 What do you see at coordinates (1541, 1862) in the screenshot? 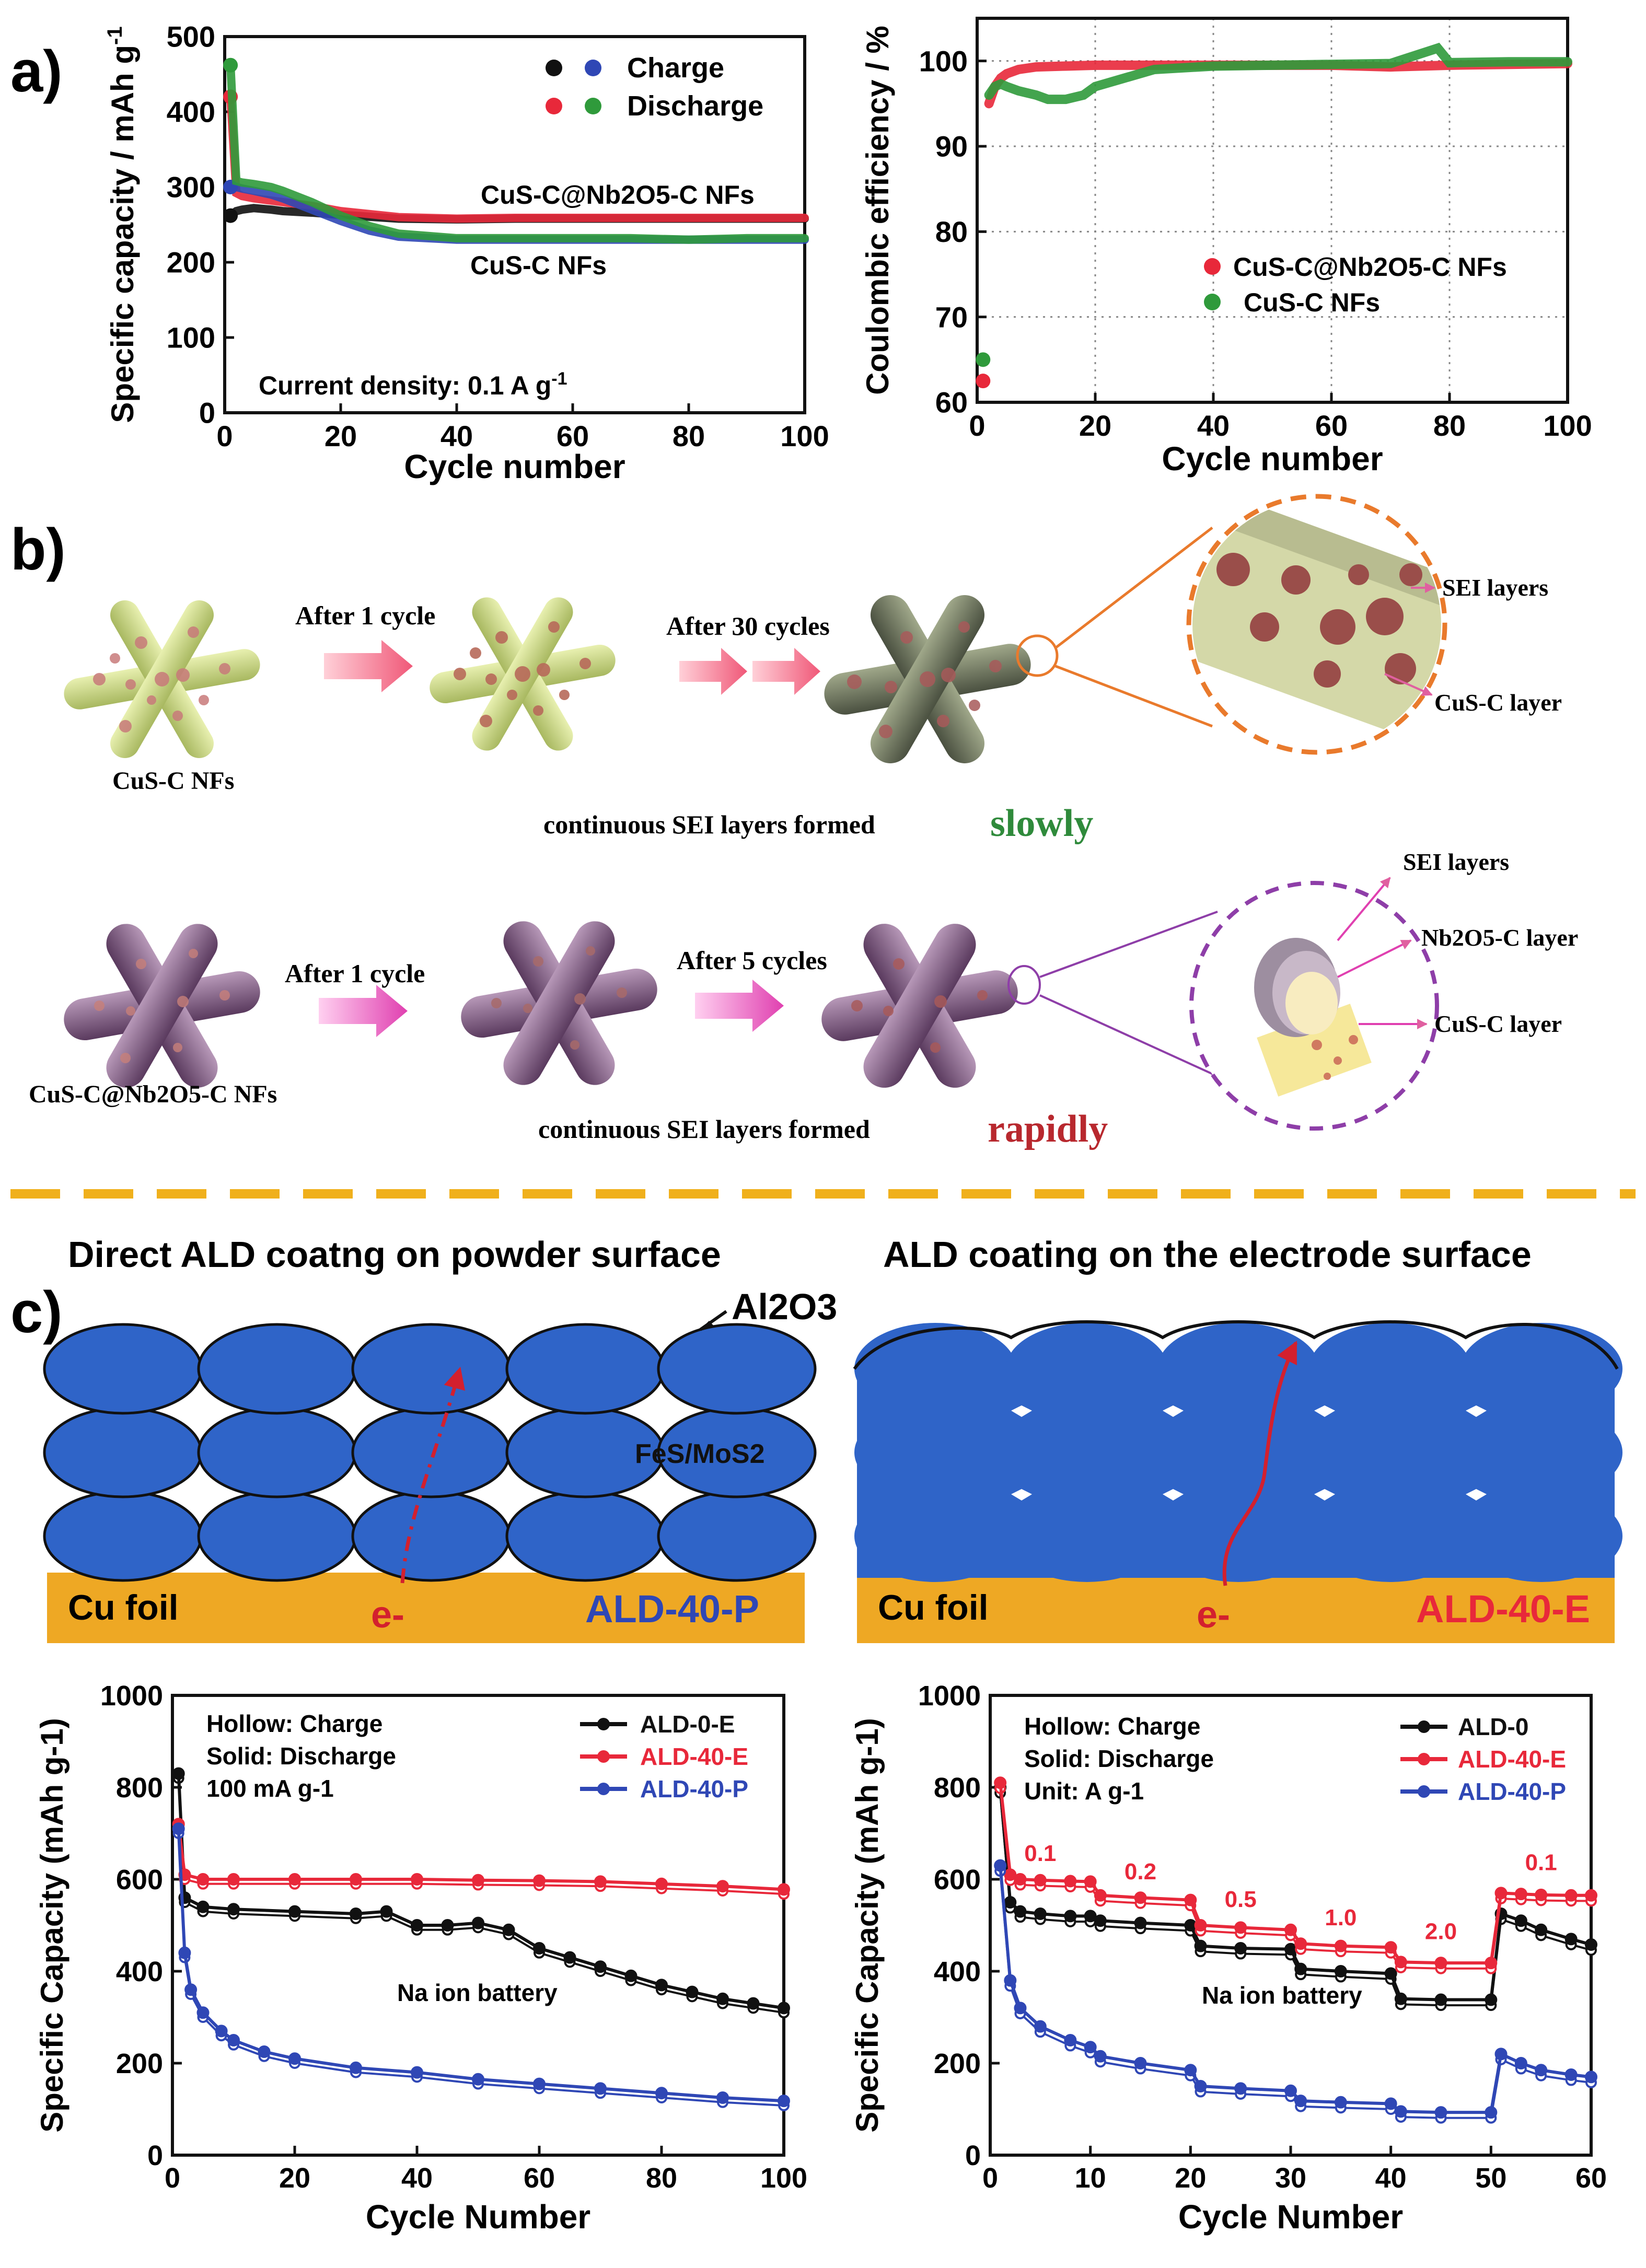
I see `rate-label: 0.1` at bounding box center [1541, 1862].